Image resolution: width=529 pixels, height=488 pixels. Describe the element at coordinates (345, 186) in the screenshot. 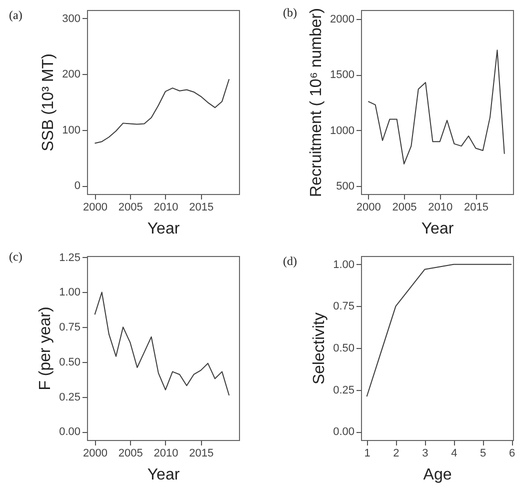

I see `y-tick-label: 500` at that location.